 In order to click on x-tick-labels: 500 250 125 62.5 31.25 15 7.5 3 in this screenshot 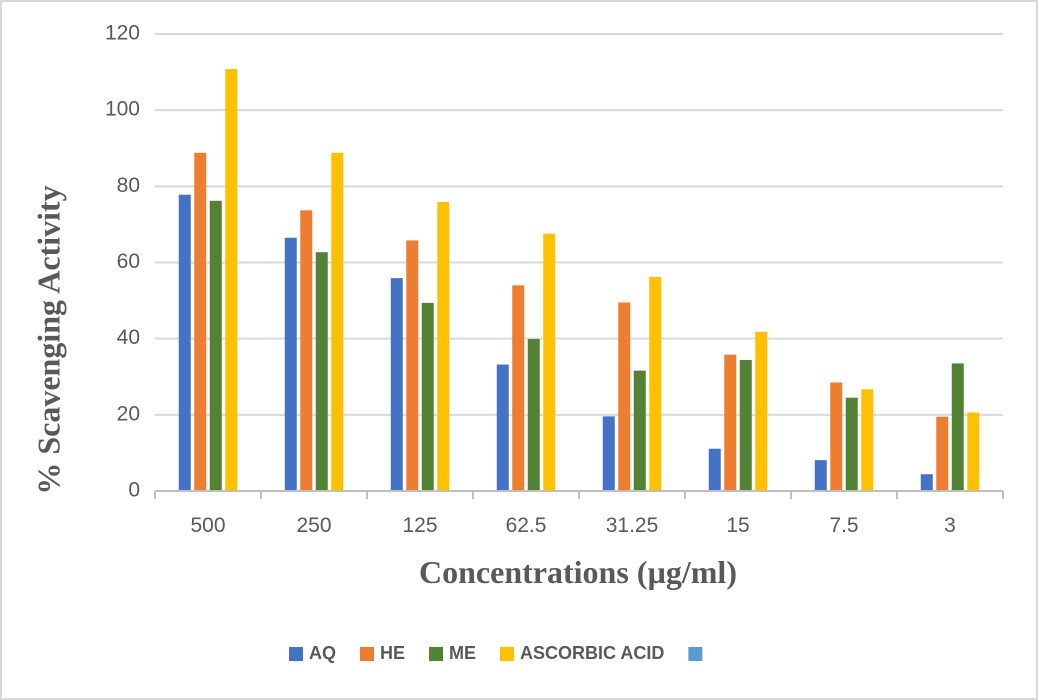, I will do `click(572, 525)`.